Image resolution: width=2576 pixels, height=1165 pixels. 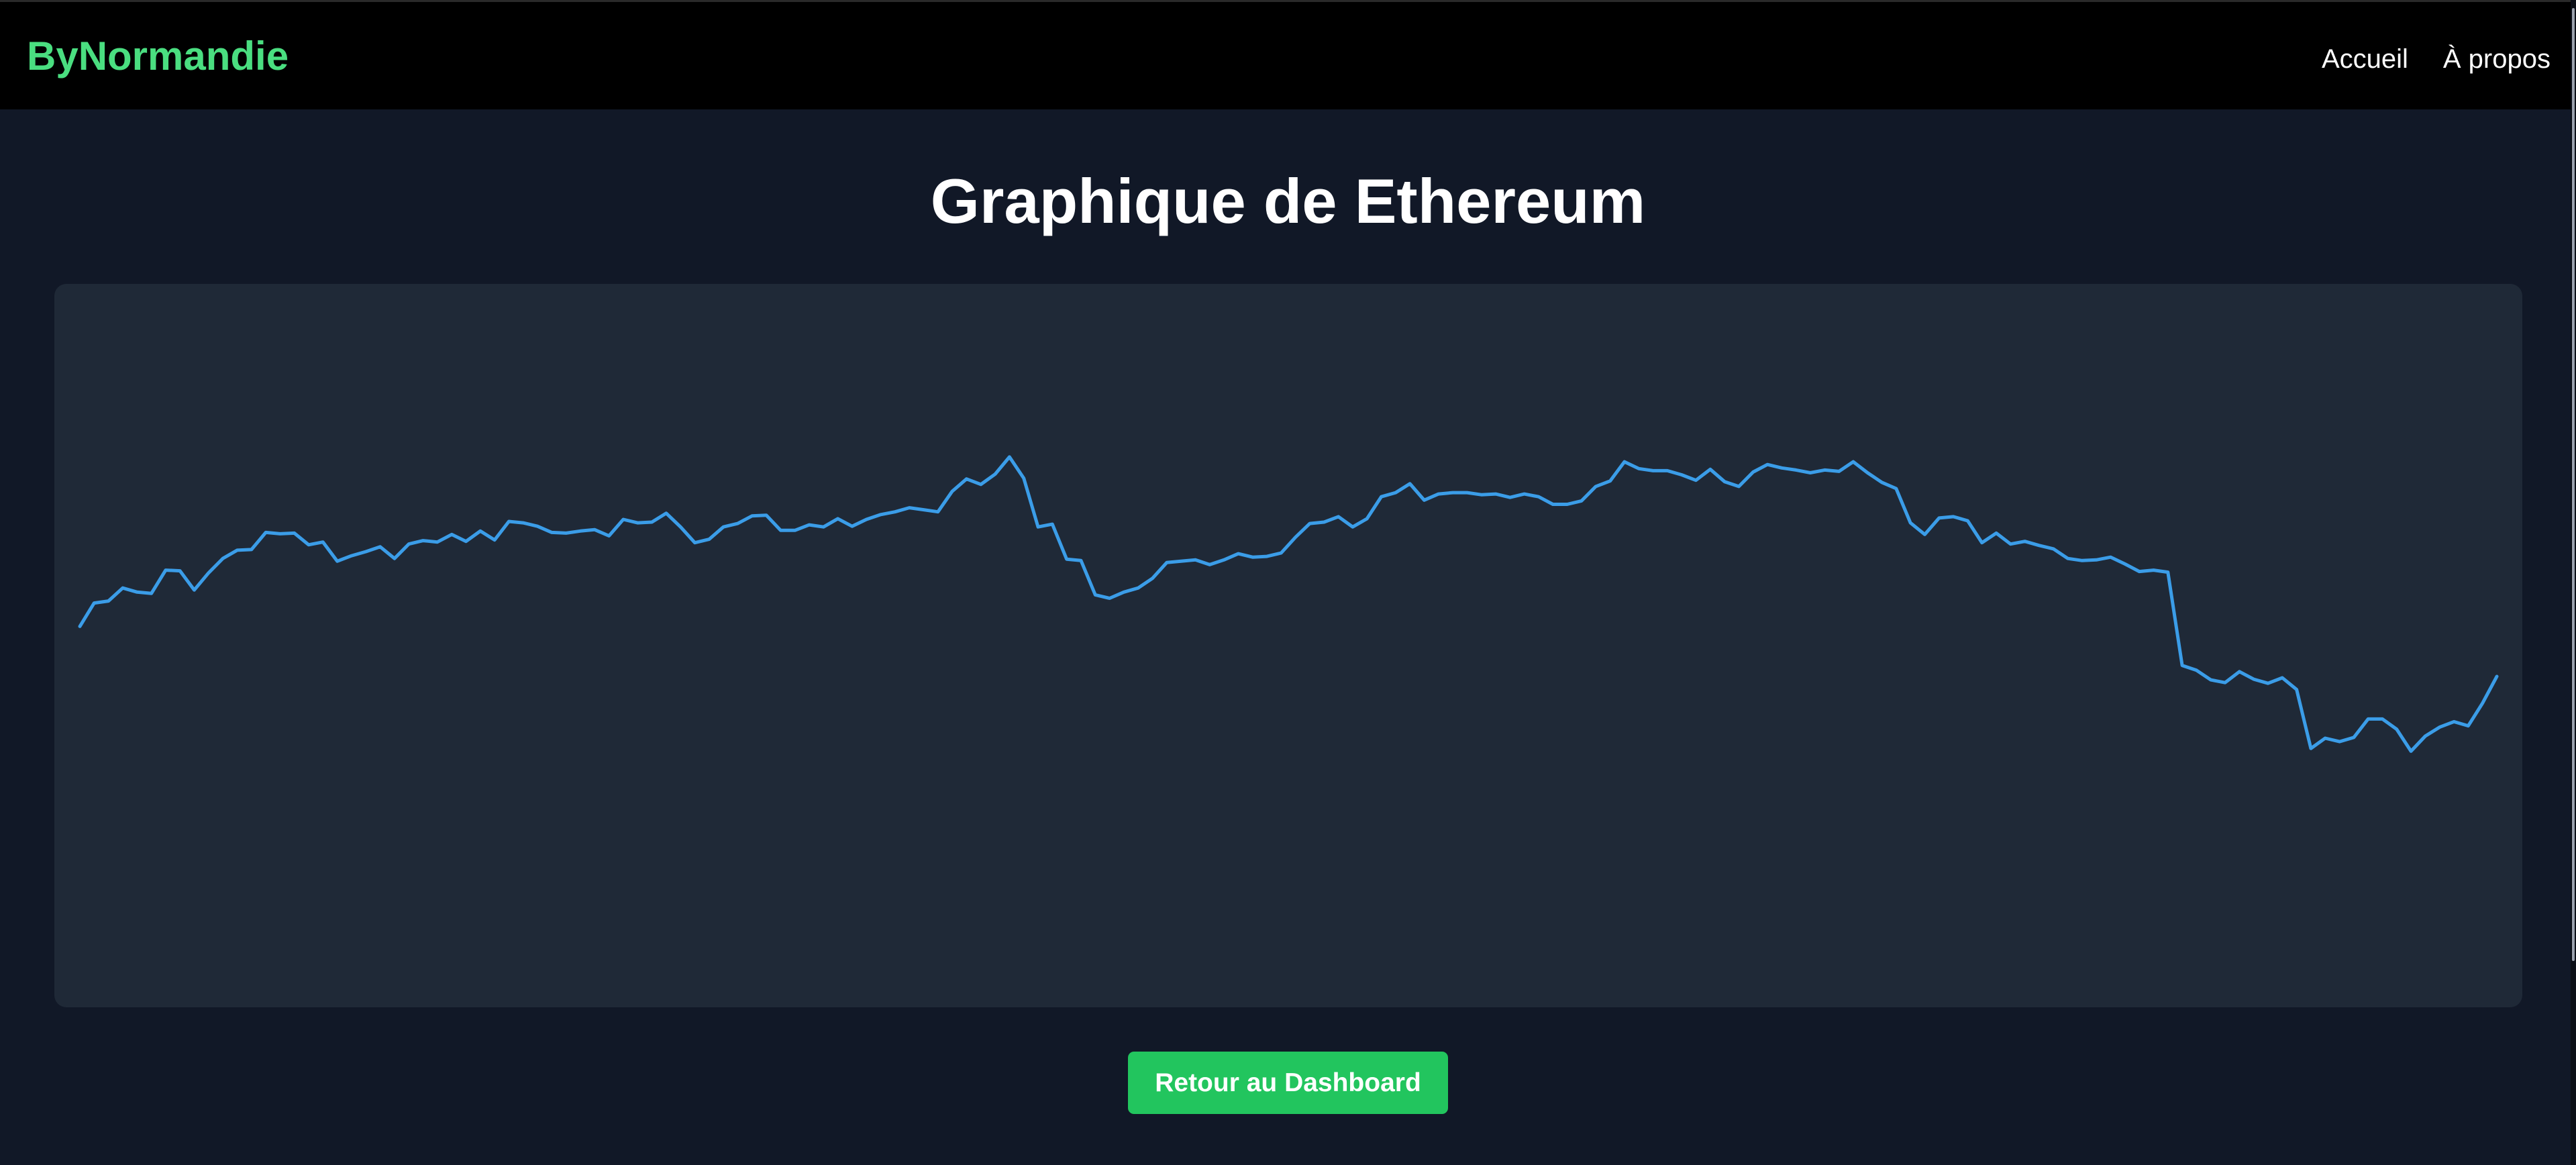 I want to click on page-scrollbar, so click(x=2573, y=582).